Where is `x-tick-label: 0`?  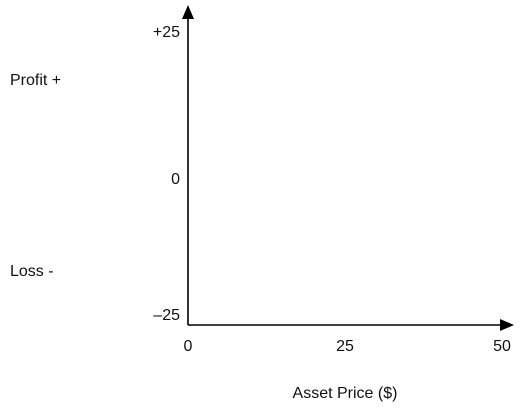
x-tick-label: 0 is located at coordinates (188, 346).